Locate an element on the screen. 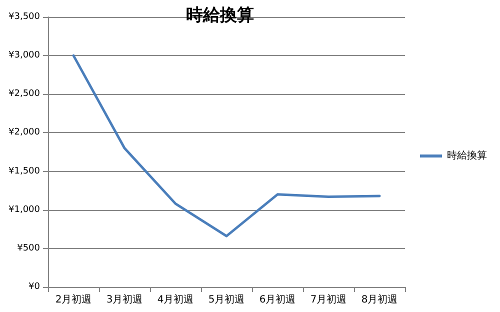 The height and width of the screenshot is (312, 500). chart-title: 時給換算 is located at coordinates (220, 16).